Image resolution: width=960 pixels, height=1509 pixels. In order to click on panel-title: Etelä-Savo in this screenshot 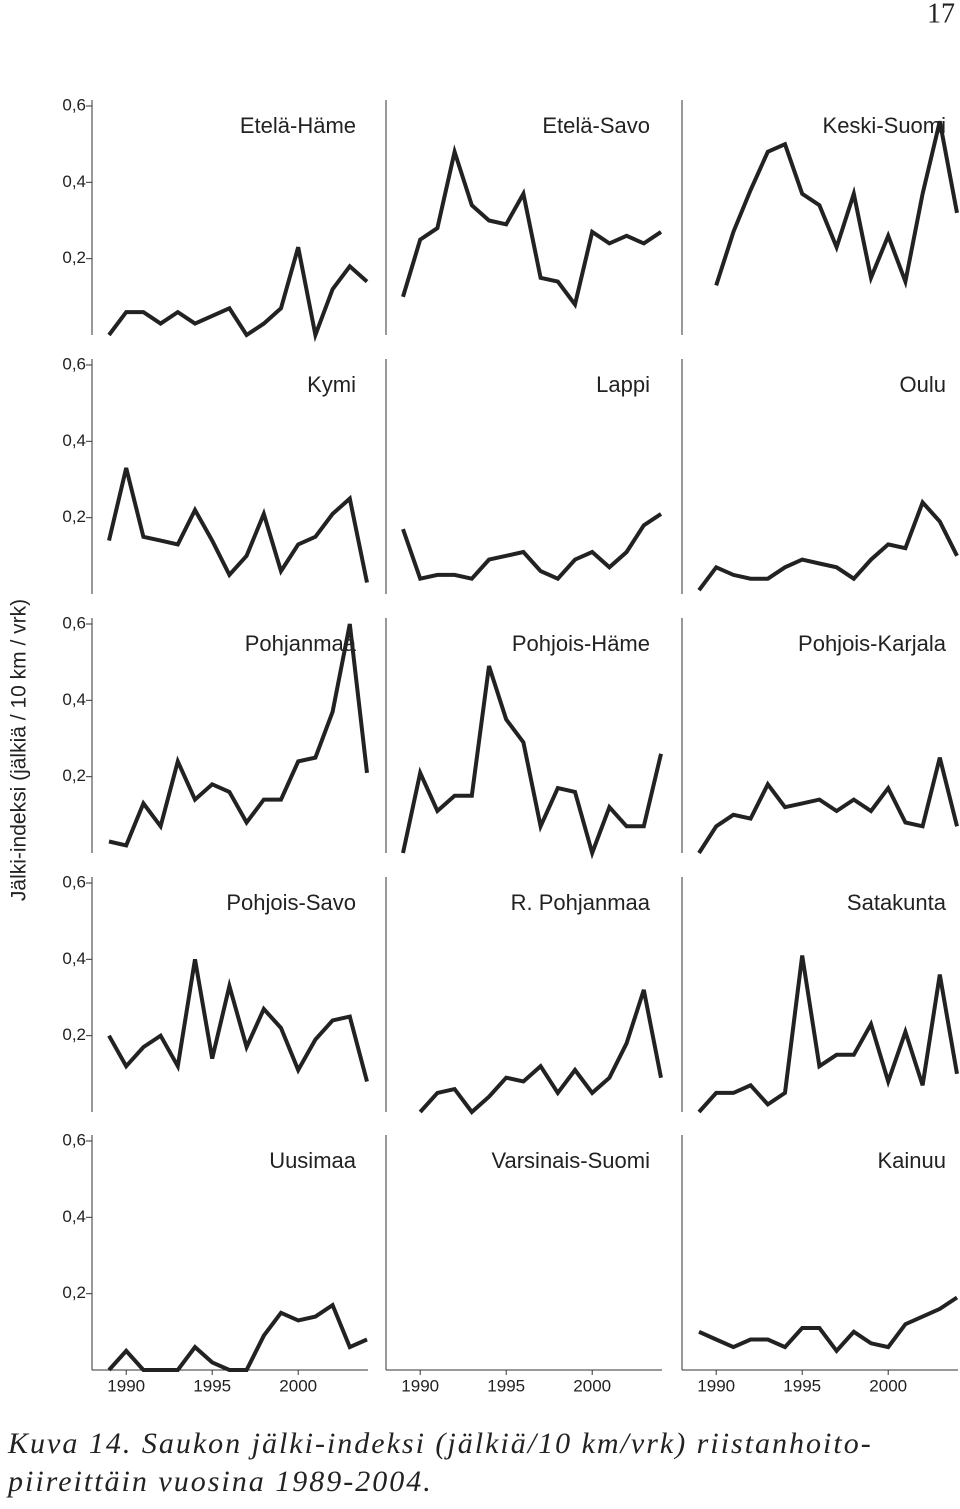, I will do `click(596, 125)`.